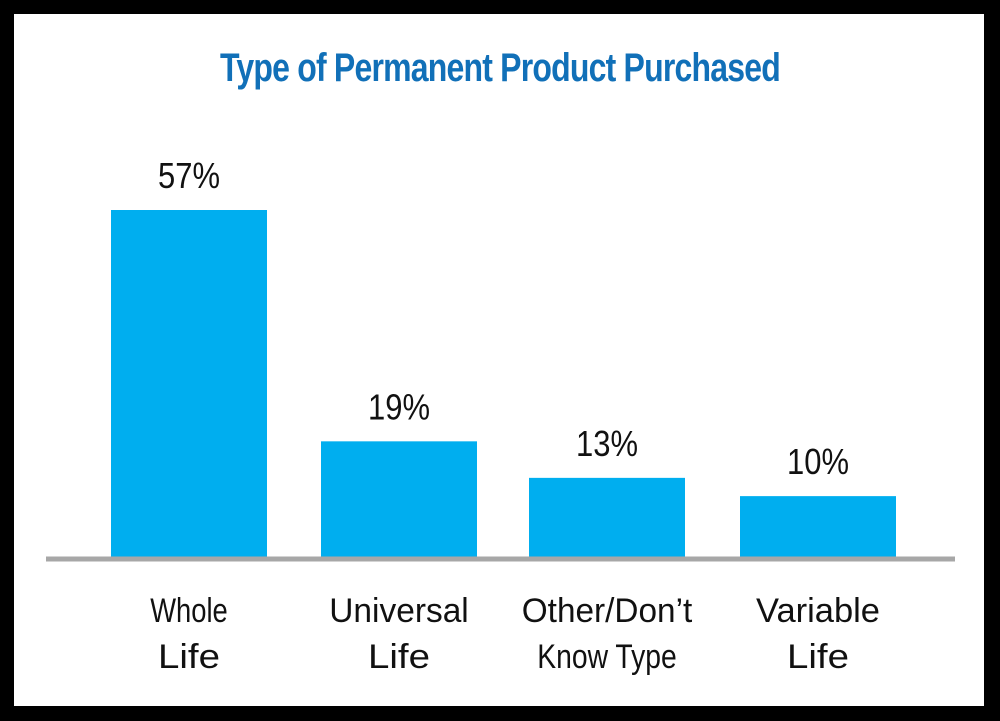 The image size is (1000, 721). I want to click on category-label-2-line-2: Life, so click(399, 657).